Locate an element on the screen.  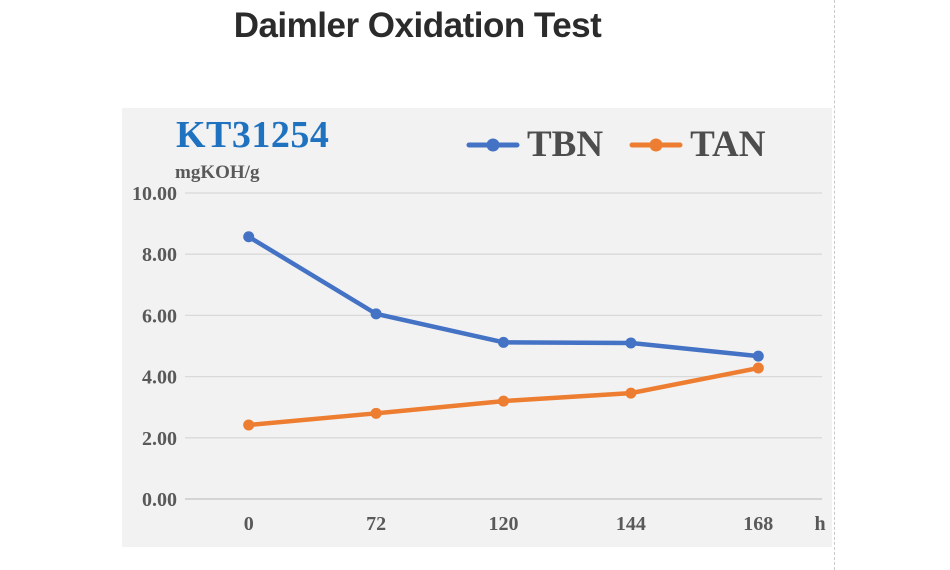
x-tick-label: 72 is located at coordinates (376, 524).